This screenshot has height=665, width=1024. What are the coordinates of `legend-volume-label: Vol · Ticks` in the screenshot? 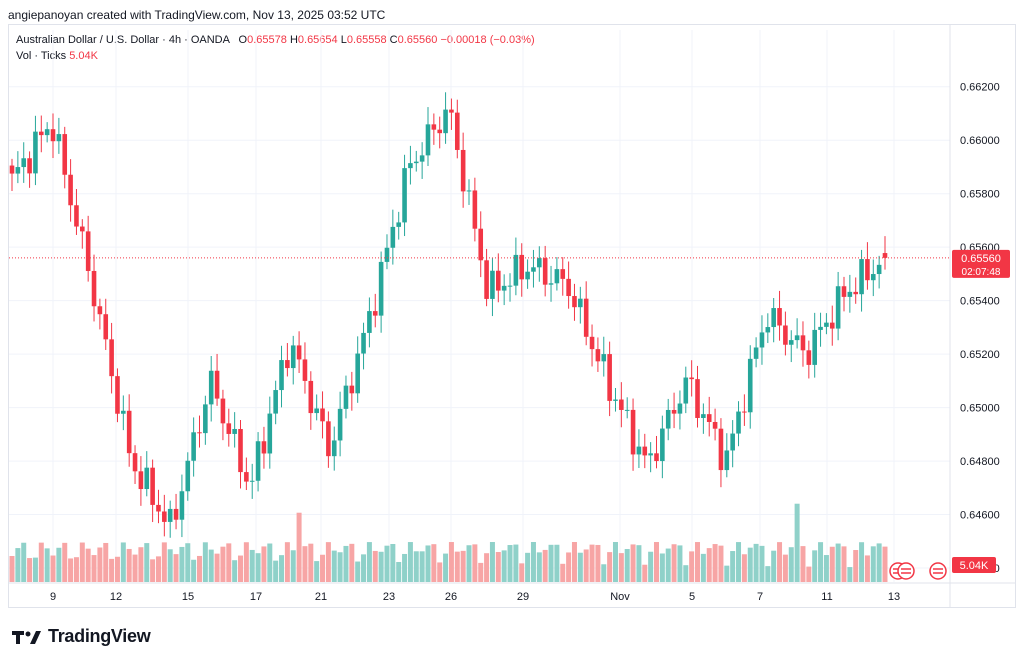 It's located at (41, 56).